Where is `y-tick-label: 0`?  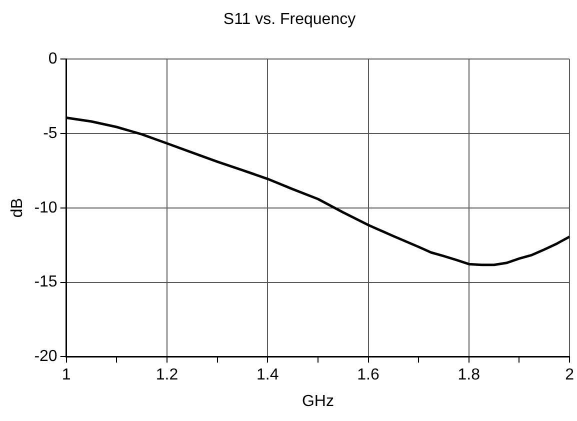
y-tick-label: 0 is located at coordinates (53, 59).